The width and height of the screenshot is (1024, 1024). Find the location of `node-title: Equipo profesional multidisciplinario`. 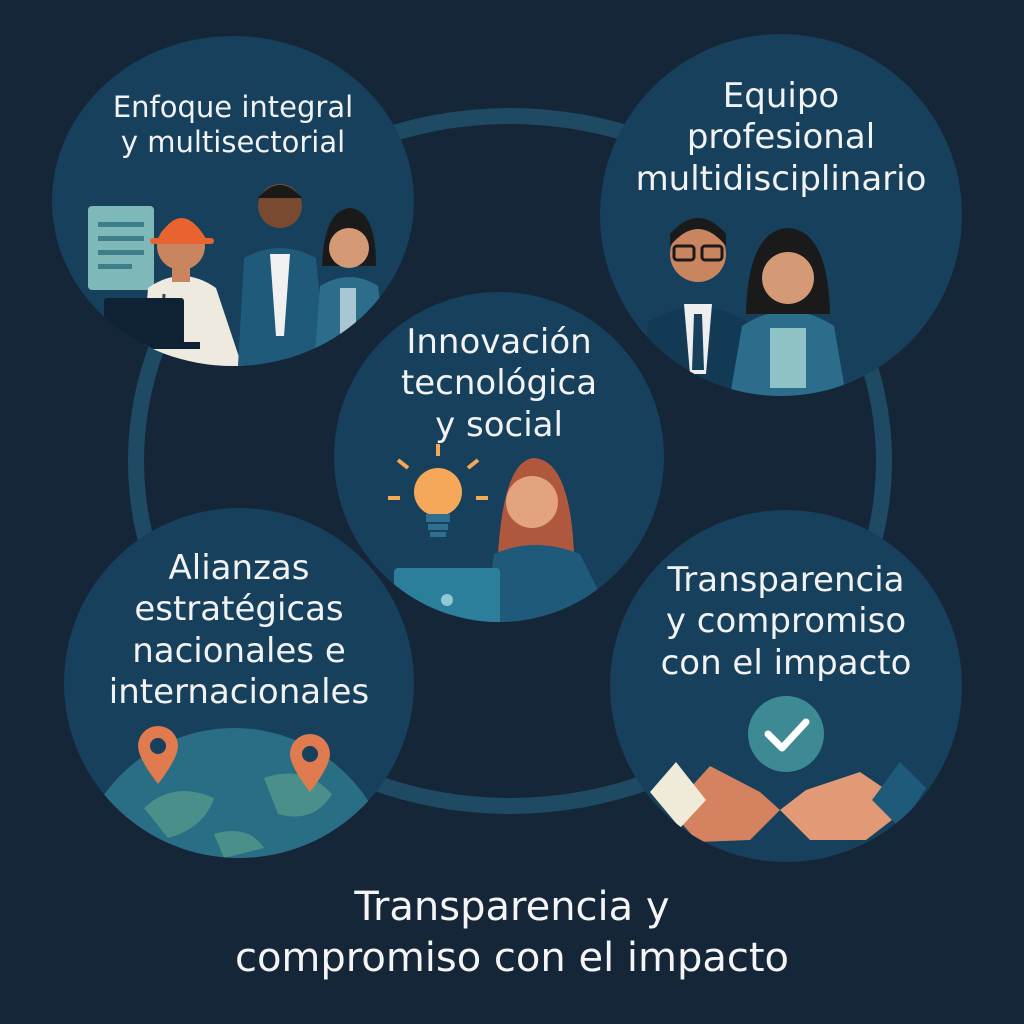

node-title: Equipo profesional multidisciplinario is located at coordinates (781, 137).